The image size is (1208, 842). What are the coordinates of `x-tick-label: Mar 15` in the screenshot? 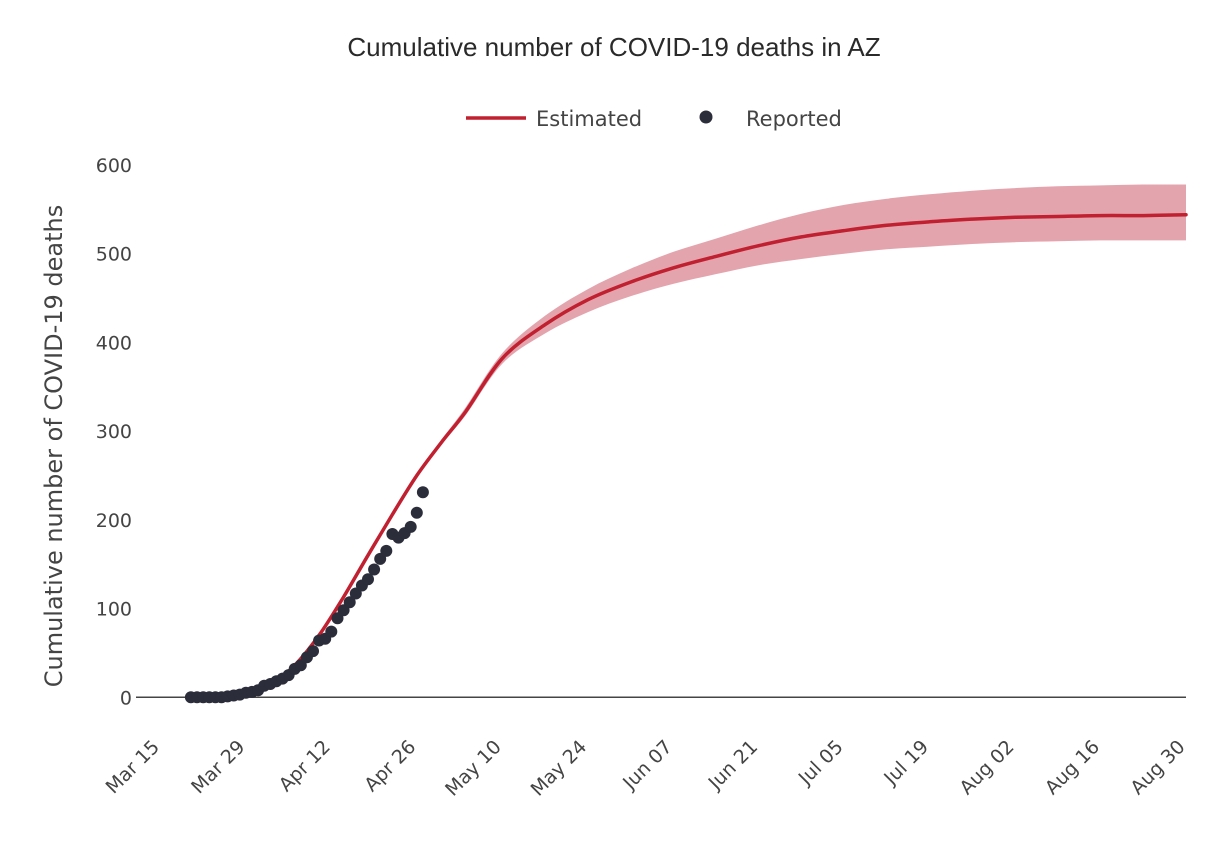 It's located at (133, 767).